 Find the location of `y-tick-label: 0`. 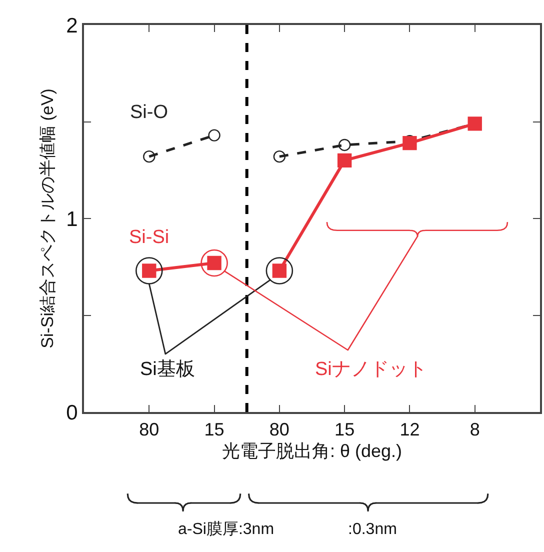

y-tick-label: 0 is located at coordinates (72, 412).